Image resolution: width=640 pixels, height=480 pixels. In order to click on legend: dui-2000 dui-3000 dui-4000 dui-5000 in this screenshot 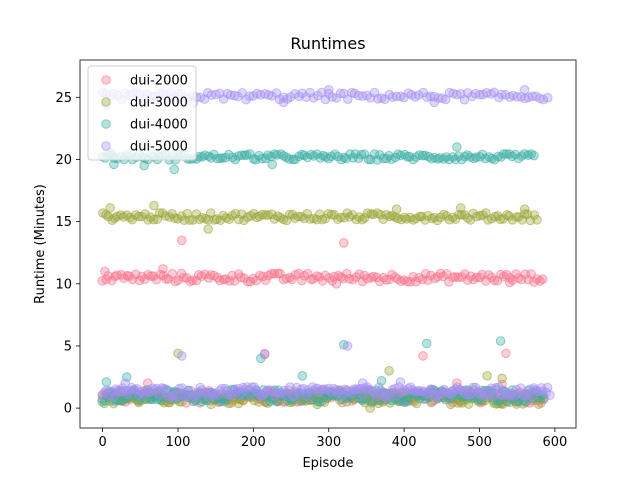, I will do `click(142, 113)`.